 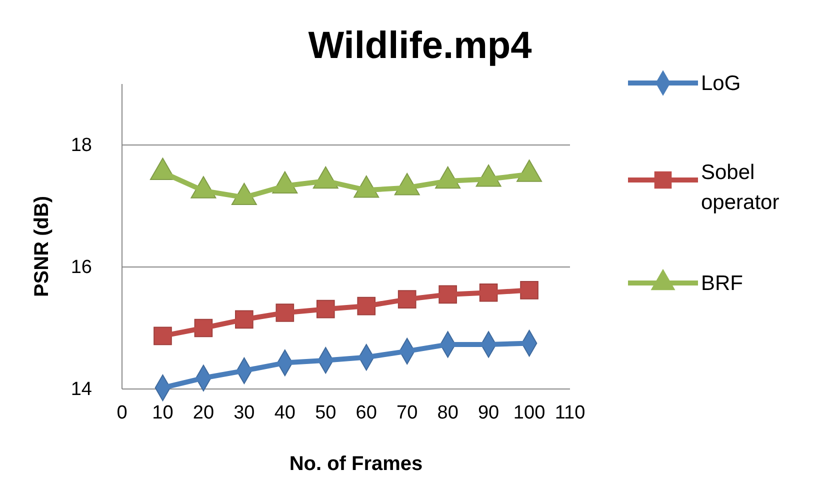 What do you see at coordinates (356, 464) in the screenshot?
I see `x-axis-title: No. of Frames` at bounding box center [356, 464].